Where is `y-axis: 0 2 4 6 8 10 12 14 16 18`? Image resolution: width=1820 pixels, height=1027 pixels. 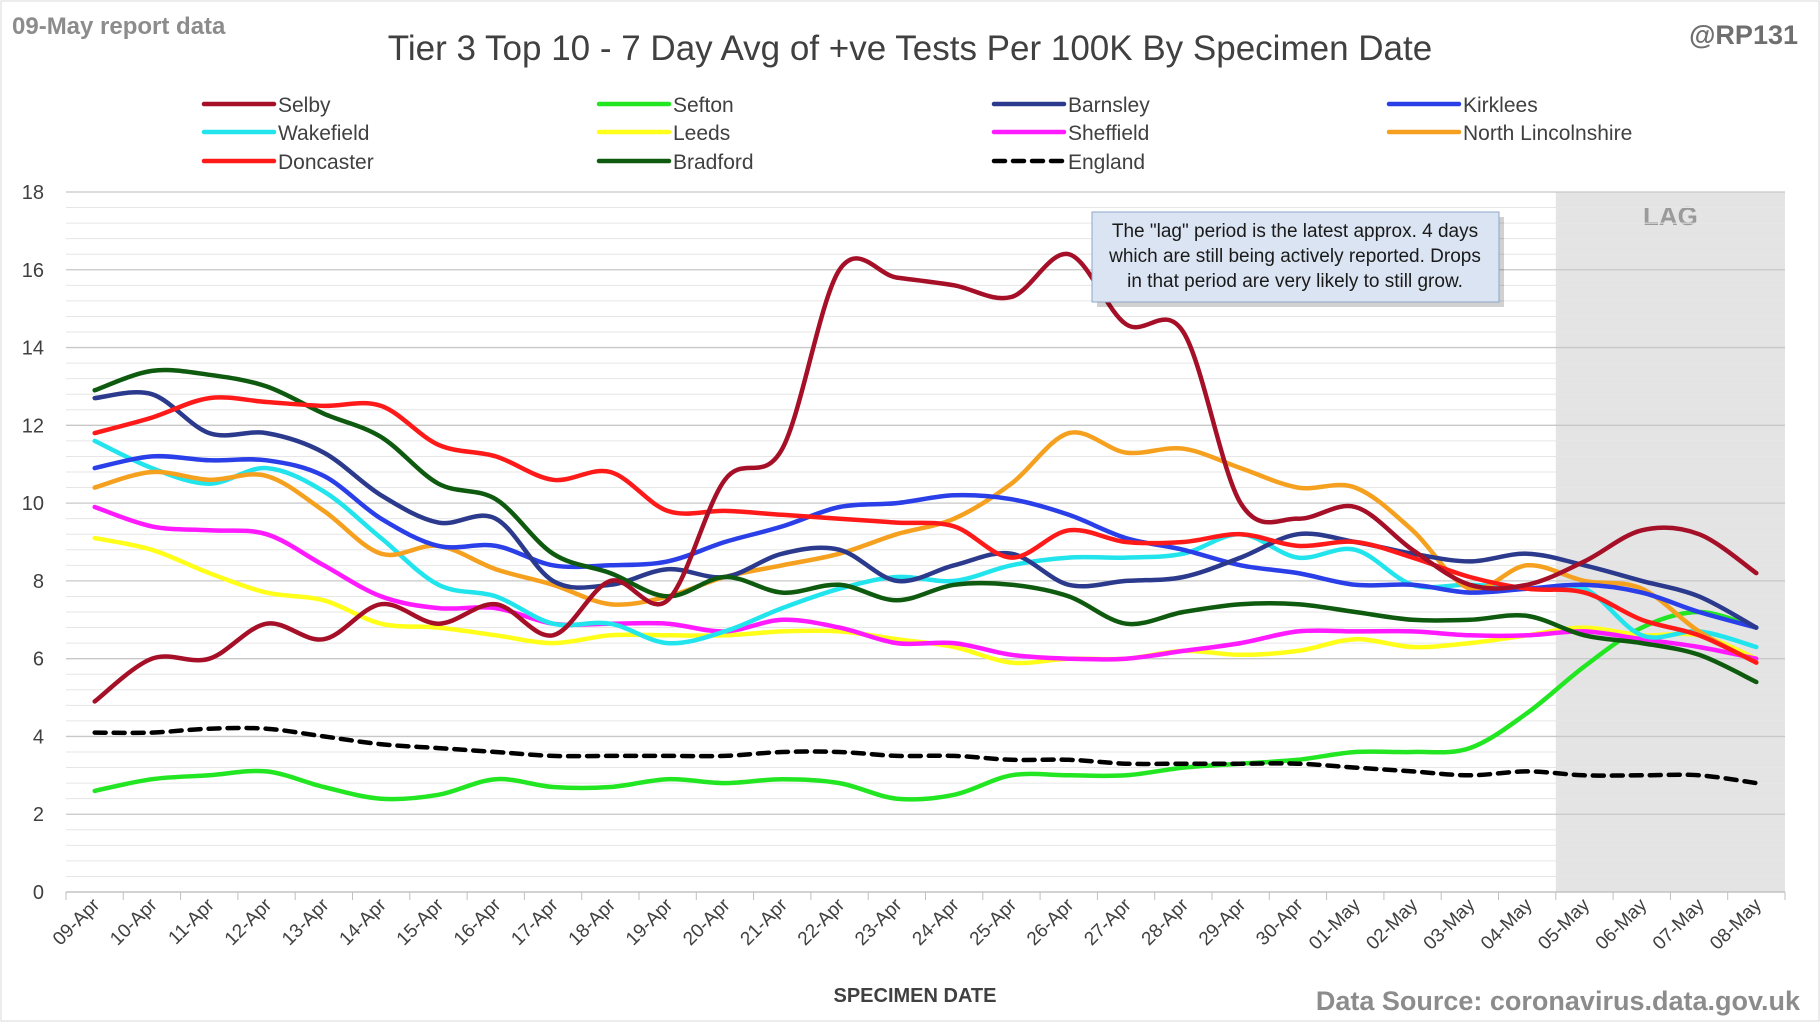 y-axis: 0 2 4 6 8 10 12 14 16 18 is located at coordinates (33, 543).